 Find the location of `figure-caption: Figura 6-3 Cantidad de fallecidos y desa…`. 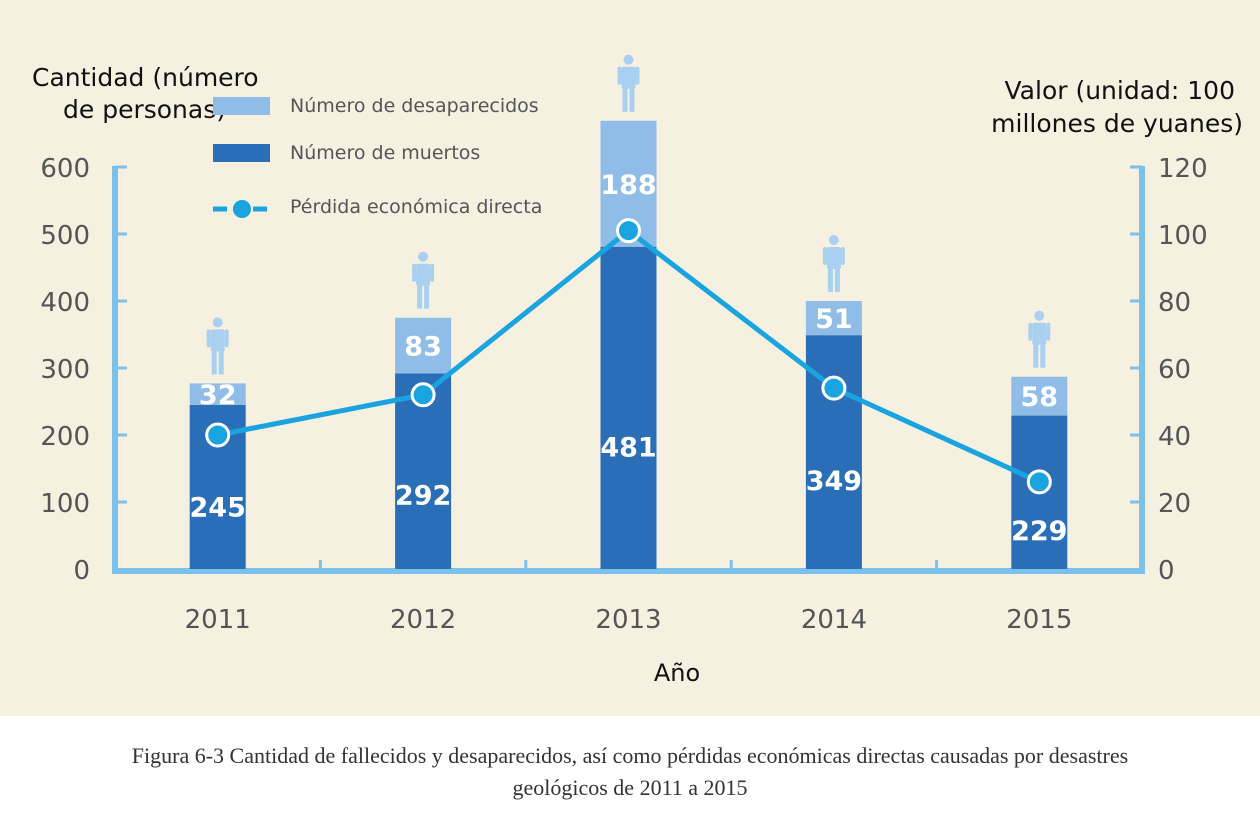

figure-caption: Figura 6-3 Cantidad de fallecidos y desa… is located at coordinates (630, 772).